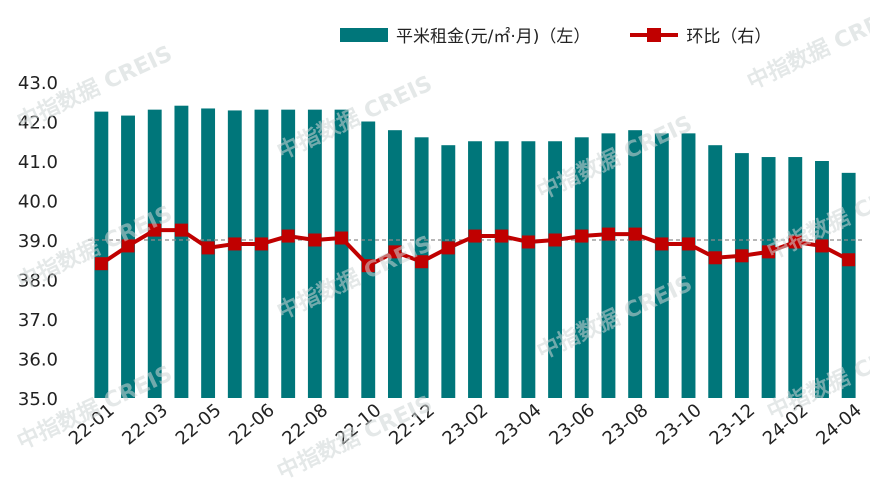 This screenshot has width=870, height=492. I want to click on y-tick-label: 39.0, so click(38, 241).